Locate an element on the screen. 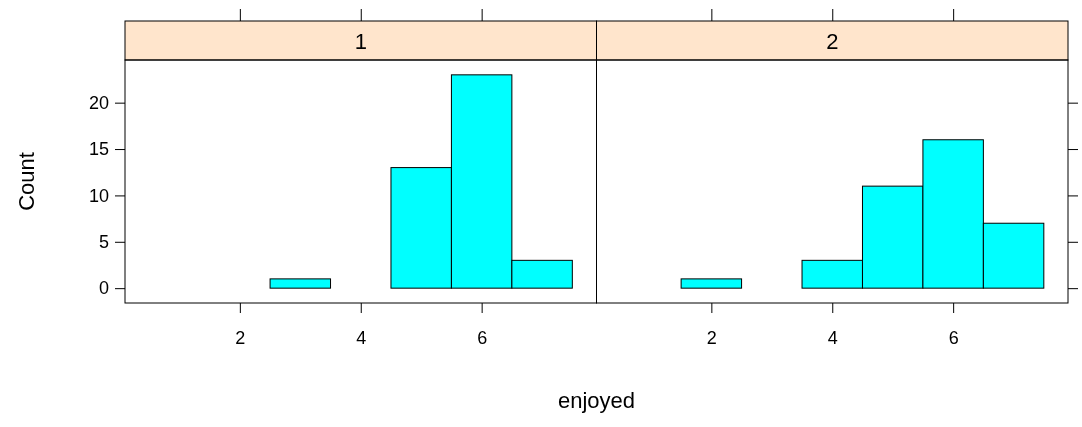 This screenshot has height=427, width=1082. chart-title: 2 is located at coordinates (832, 41).